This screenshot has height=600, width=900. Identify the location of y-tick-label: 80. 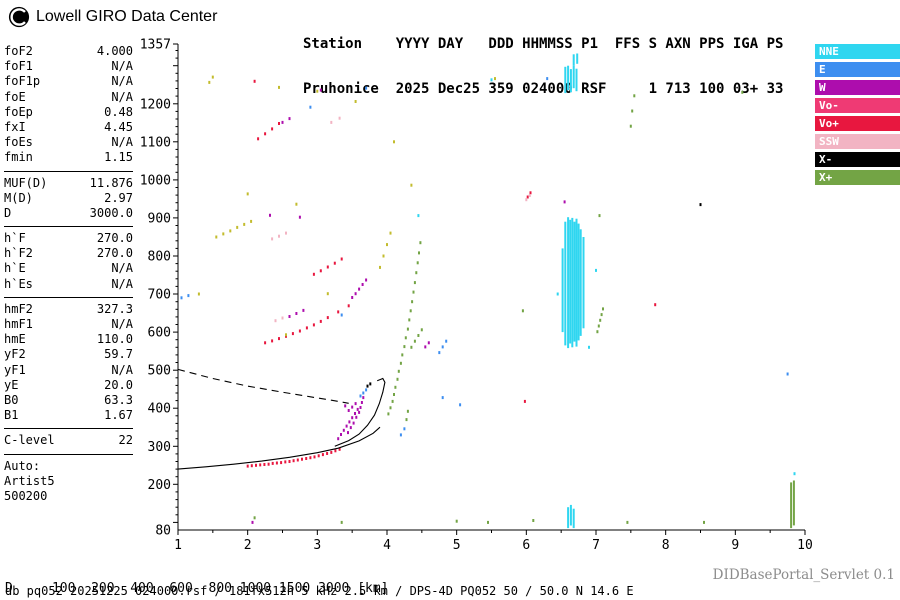
(163, 531).